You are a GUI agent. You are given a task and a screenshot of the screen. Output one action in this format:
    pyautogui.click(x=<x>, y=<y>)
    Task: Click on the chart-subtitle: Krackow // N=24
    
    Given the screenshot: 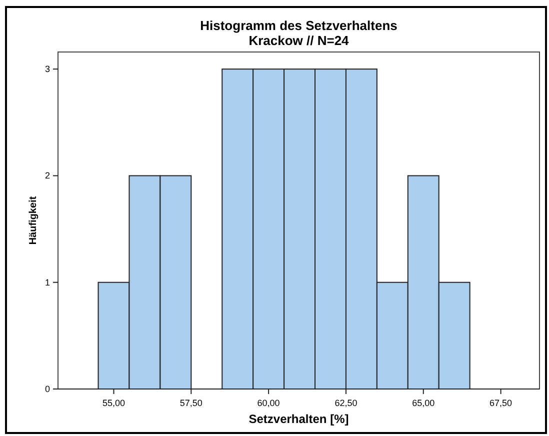 What is the action you would take?
    pyautogui.click(x=299, y=40)
    